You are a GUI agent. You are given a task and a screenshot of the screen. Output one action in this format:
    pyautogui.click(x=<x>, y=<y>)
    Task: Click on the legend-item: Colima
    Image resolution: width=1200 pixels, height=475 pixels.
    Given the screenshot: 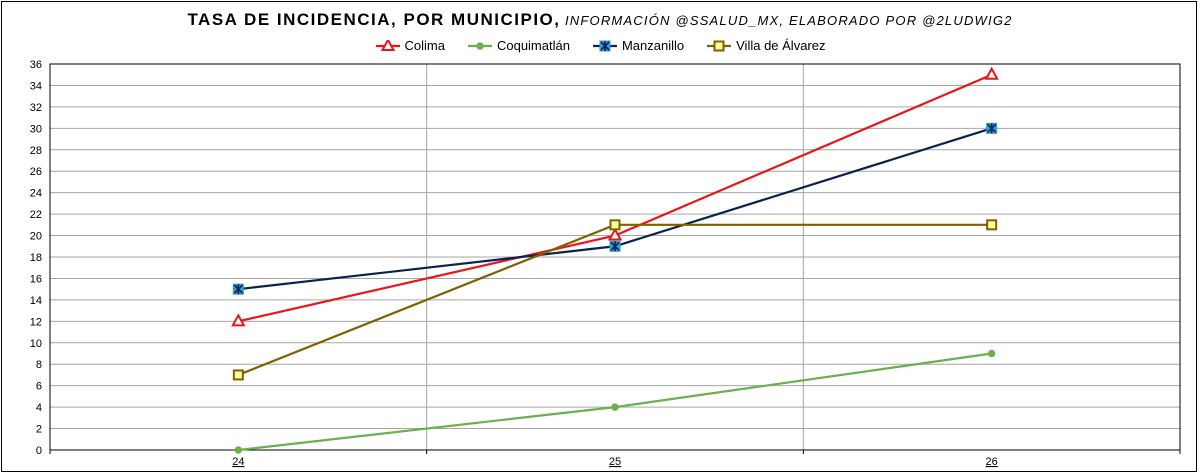 What is the action you would take?
    pyautogui.click(x=410, y=45)
    